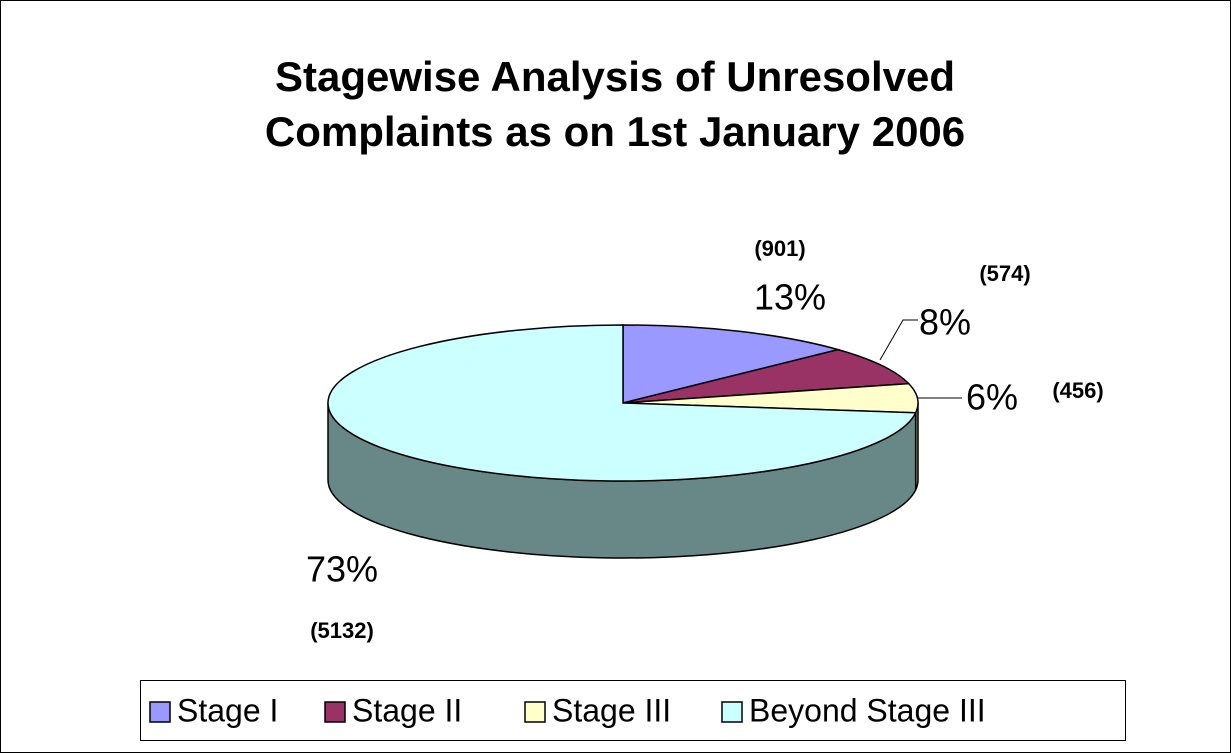  Describe the element at coordinates (407, 710) in the screenshot. I see `legend-label: Stage II` at that location.